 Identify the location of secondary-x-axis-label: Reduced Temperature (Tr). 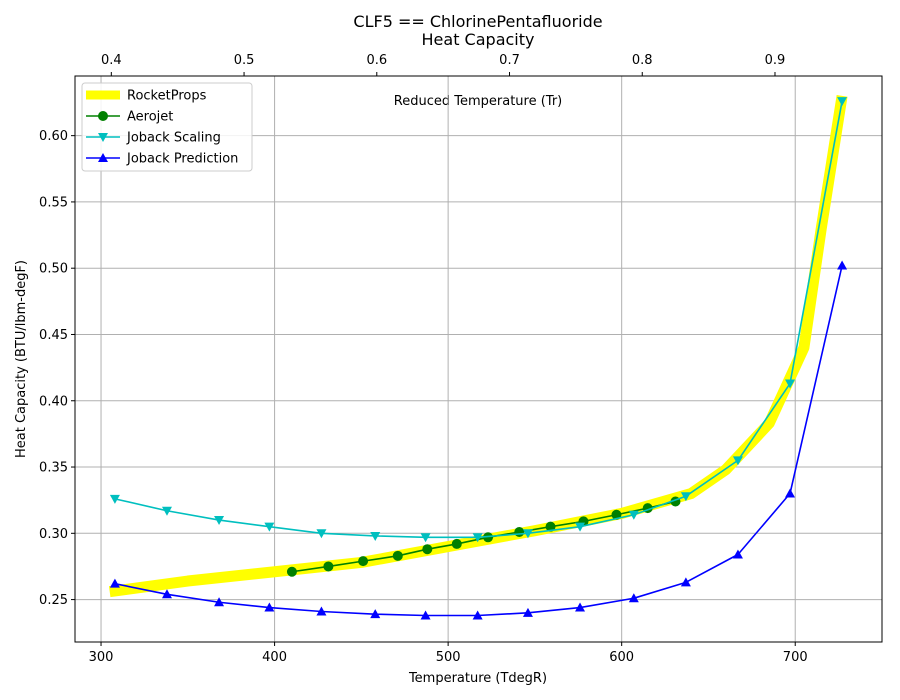
(478, 101).